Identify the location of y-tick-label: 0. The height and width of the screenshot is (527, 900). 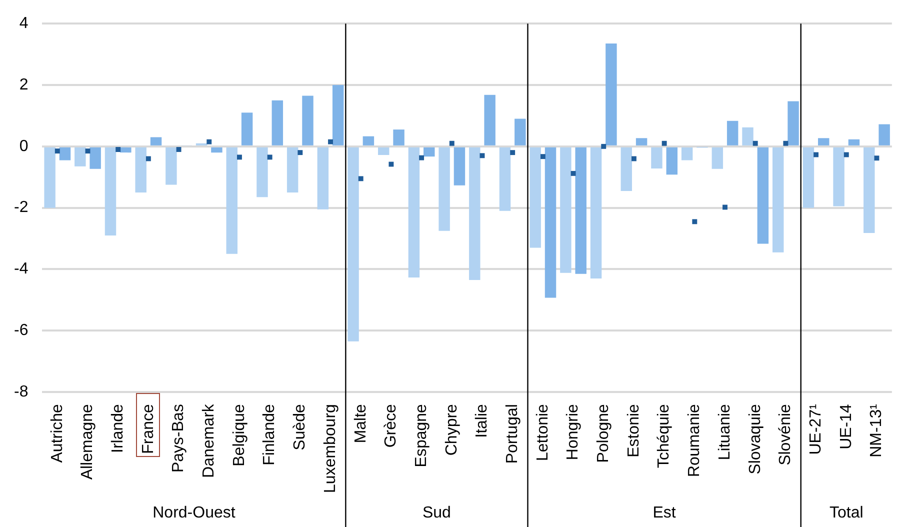
(23, 146).